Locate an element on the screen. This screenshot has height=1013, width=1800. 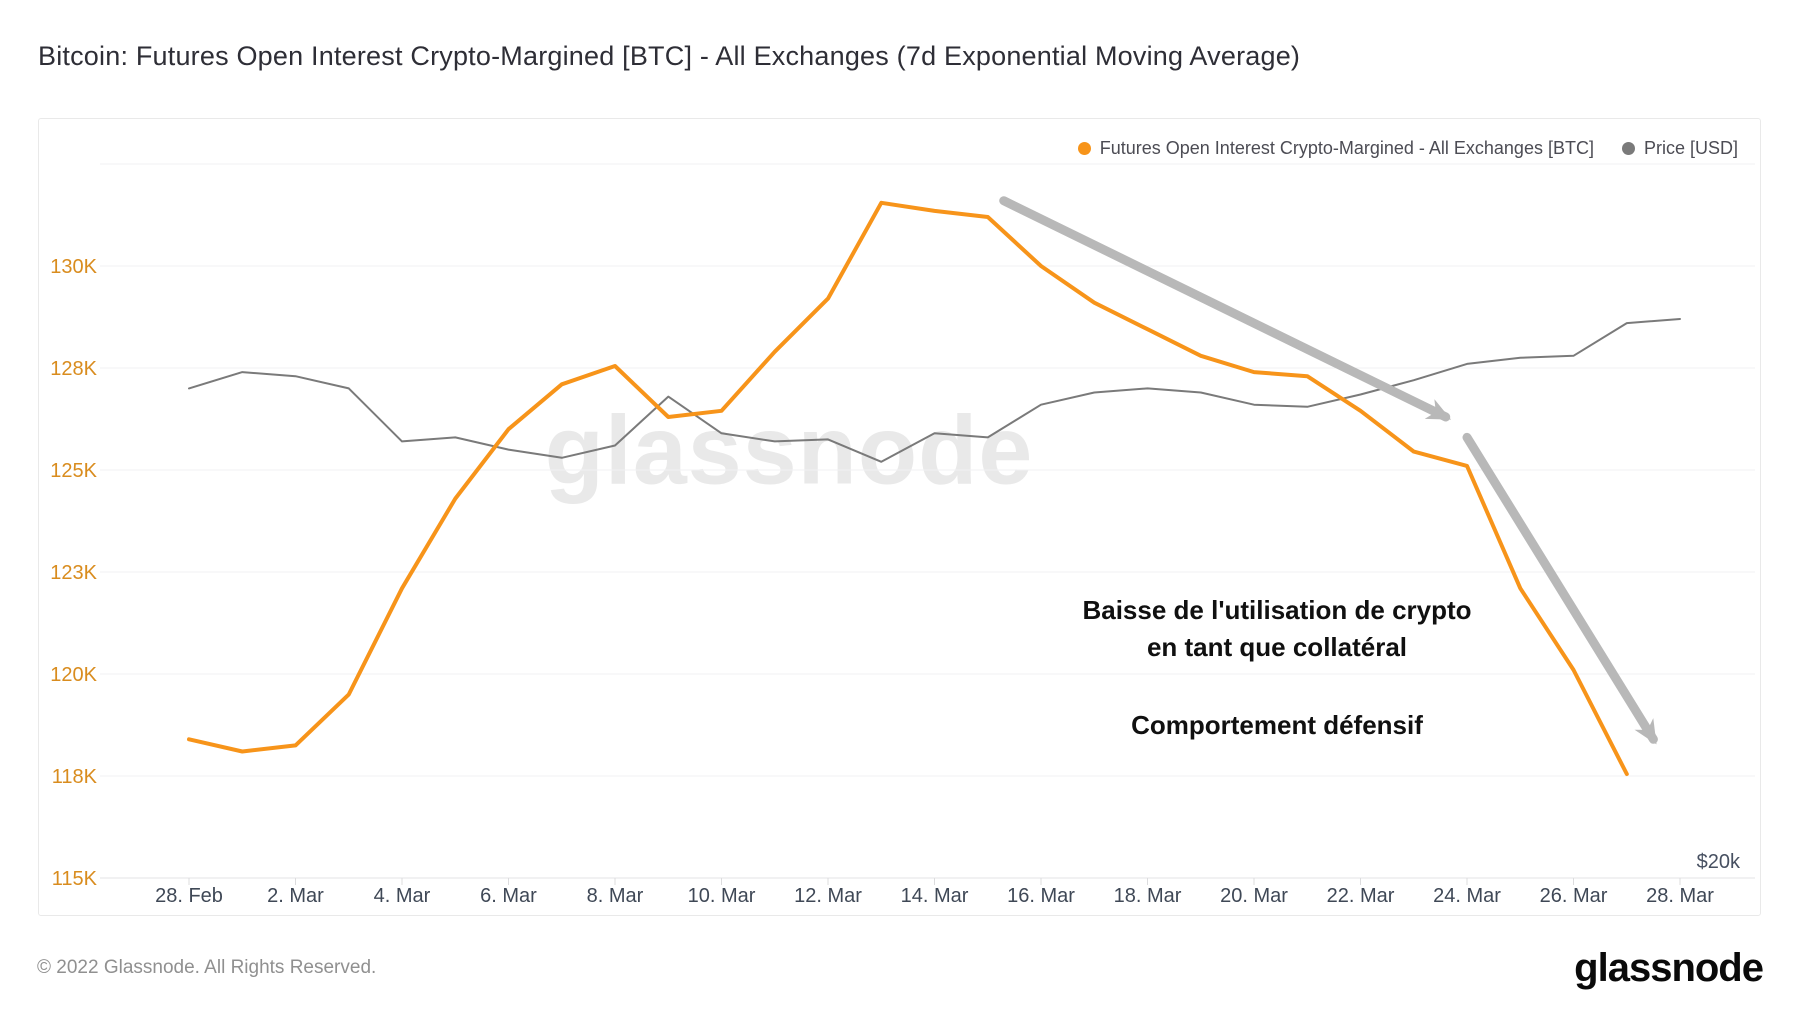
x-axis-tick-label: 8. Mar is located at coordinates (615, 896).